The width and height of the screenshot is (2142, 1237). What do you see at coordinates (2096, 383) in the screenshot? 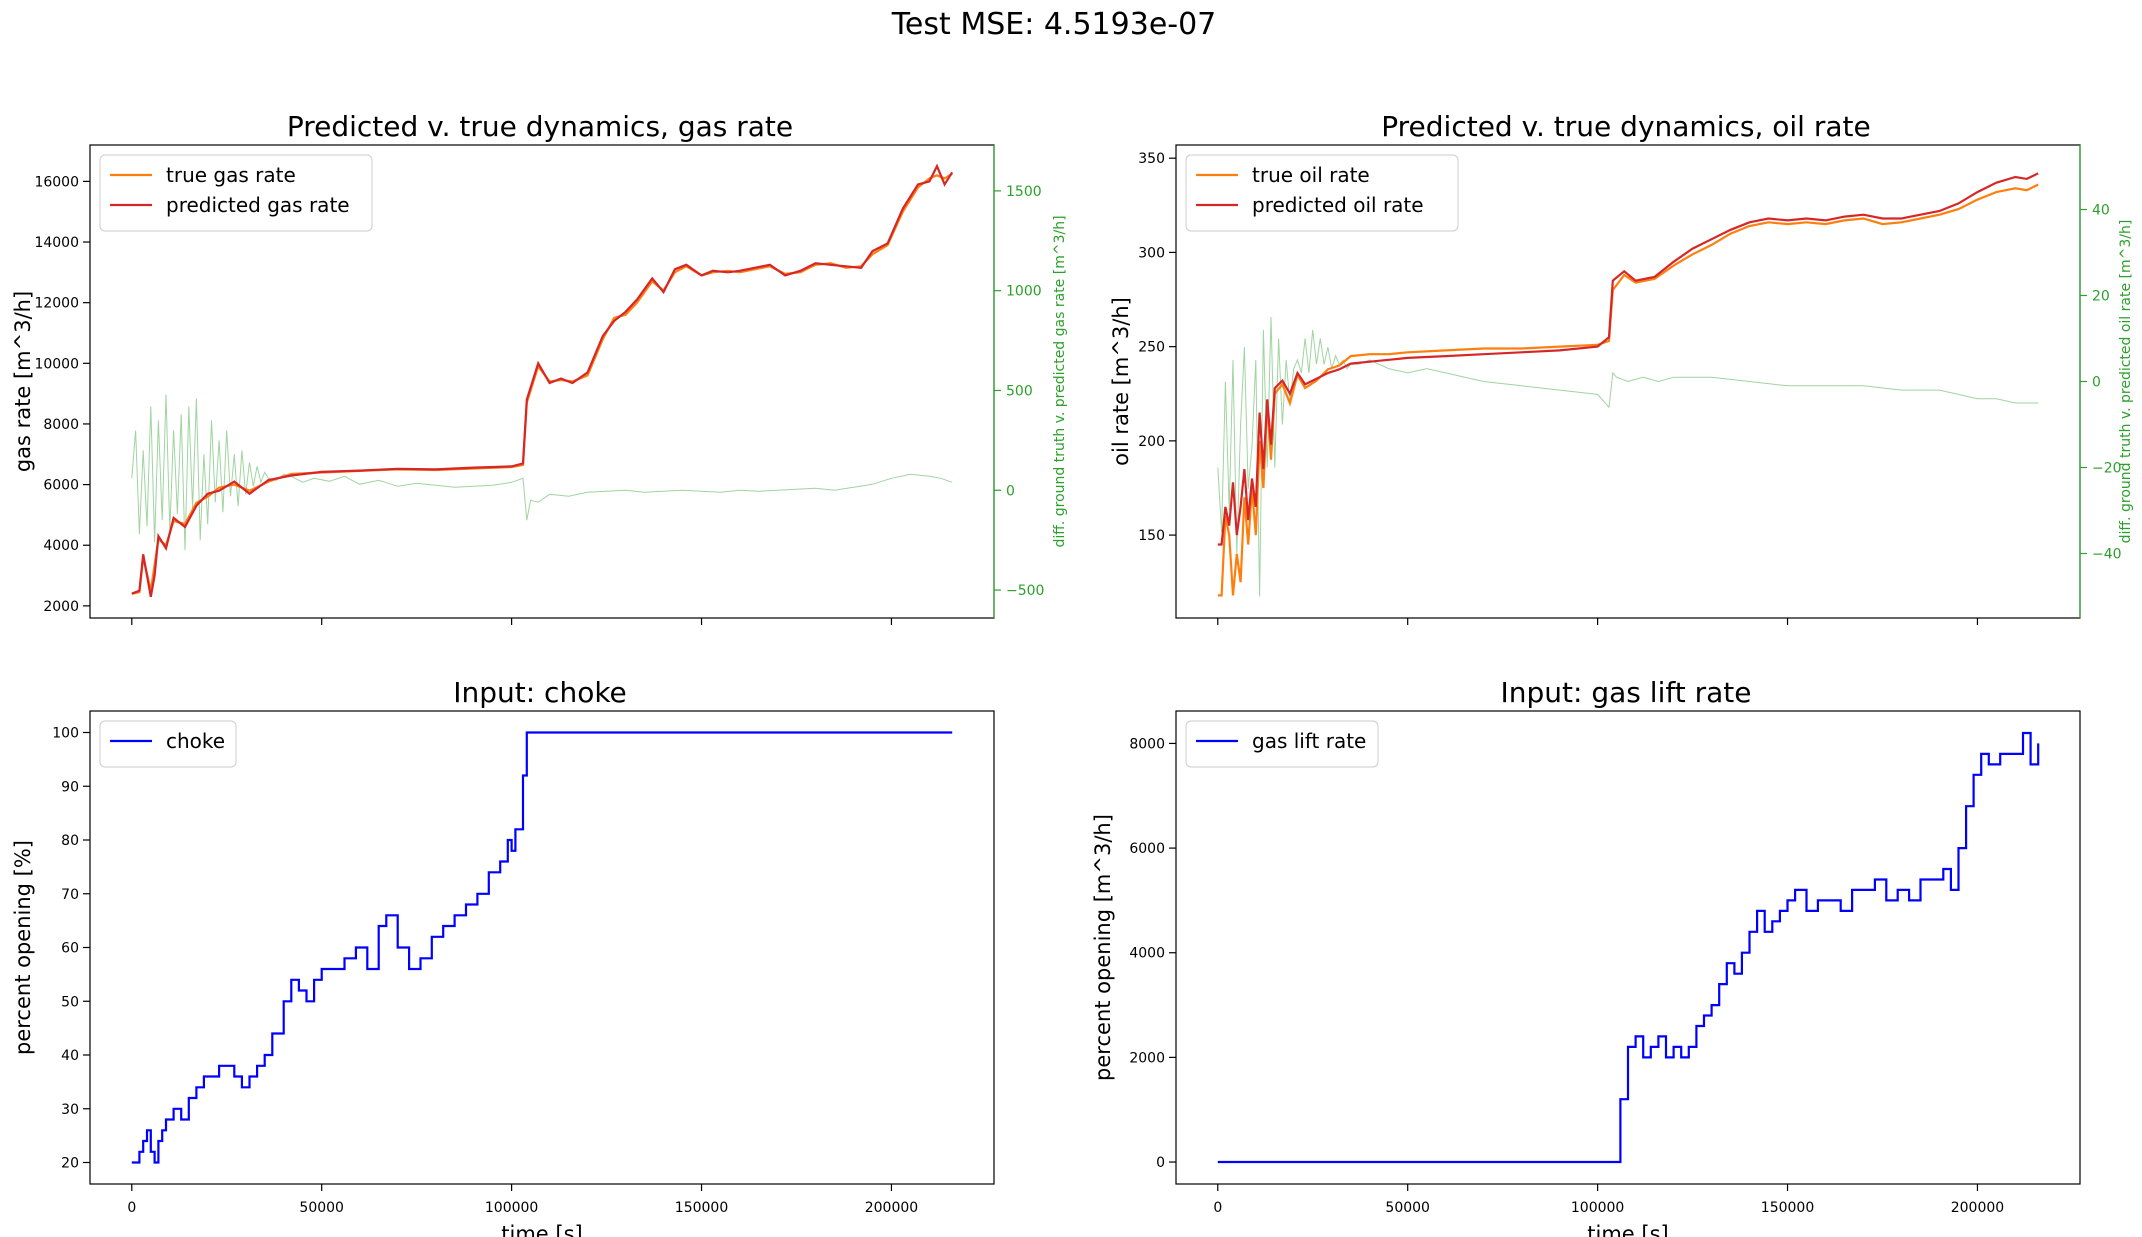
I see `oil-y2tick-label: 0` at bounding box center [2096, 383].